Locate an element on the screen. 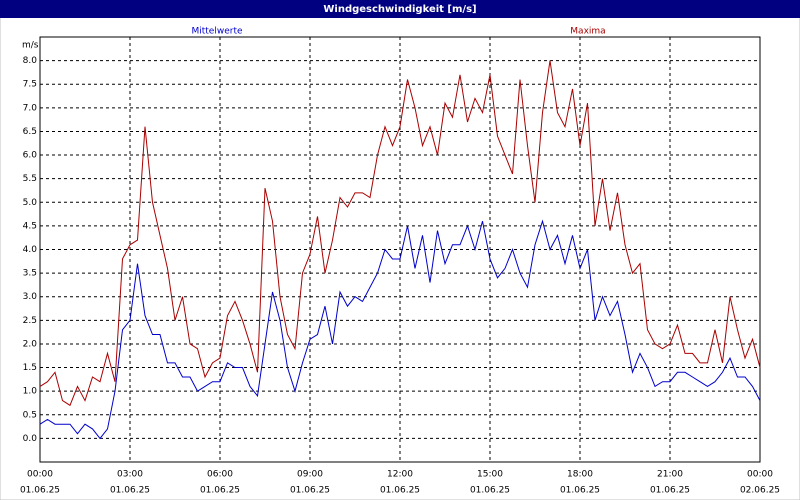 This screenshot has width=800, height=500. chart-title: Windgeschwindigkeit [m/s] is located at coordinates (399, 9).